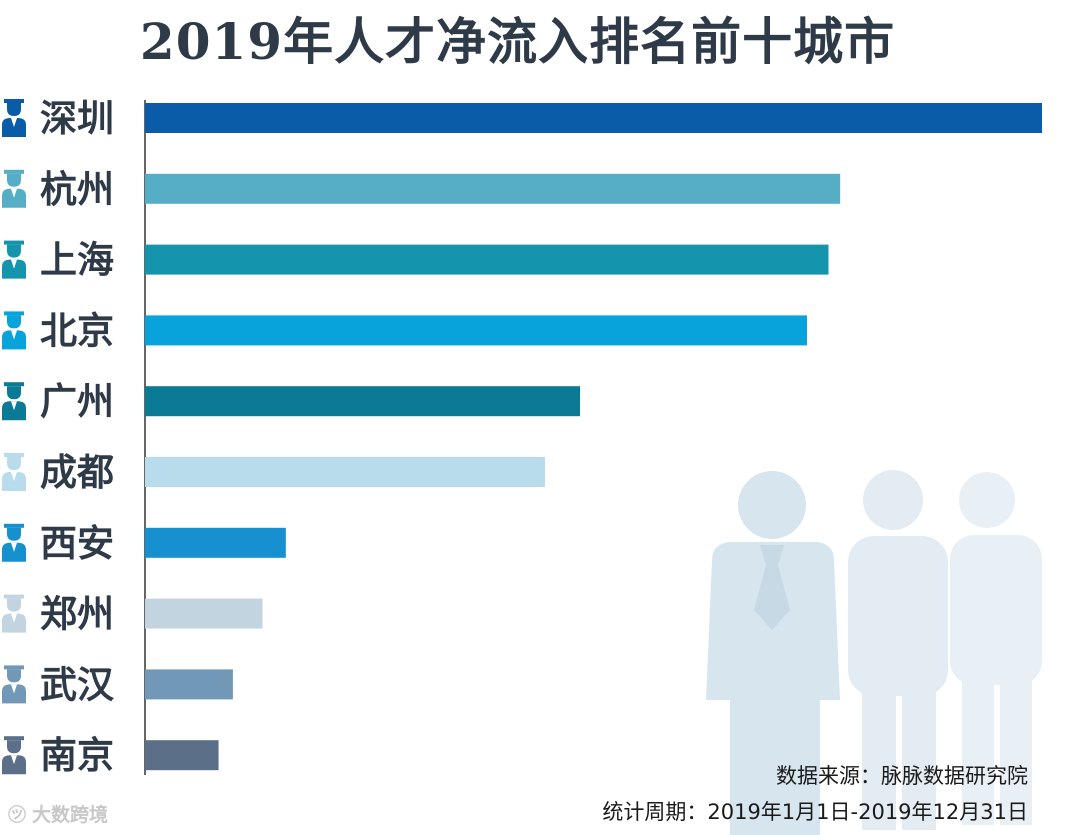  What do you see at coordinates (77, 401) in the screenshot?
I see `category-label: 广州` at bounding box center [77, 401].